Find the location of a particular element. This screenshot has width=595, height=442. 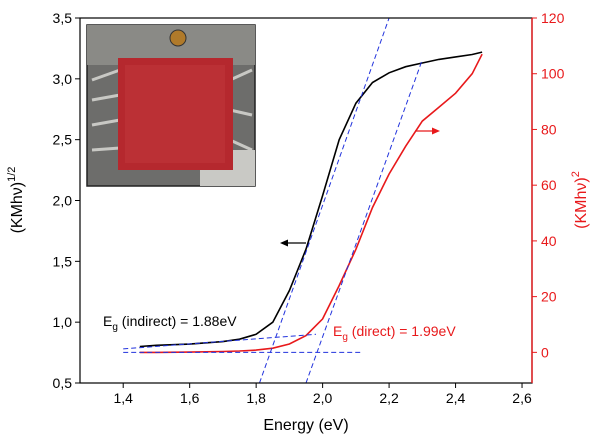

y2-tick-label: 120 is located at coordinates (553, 18).